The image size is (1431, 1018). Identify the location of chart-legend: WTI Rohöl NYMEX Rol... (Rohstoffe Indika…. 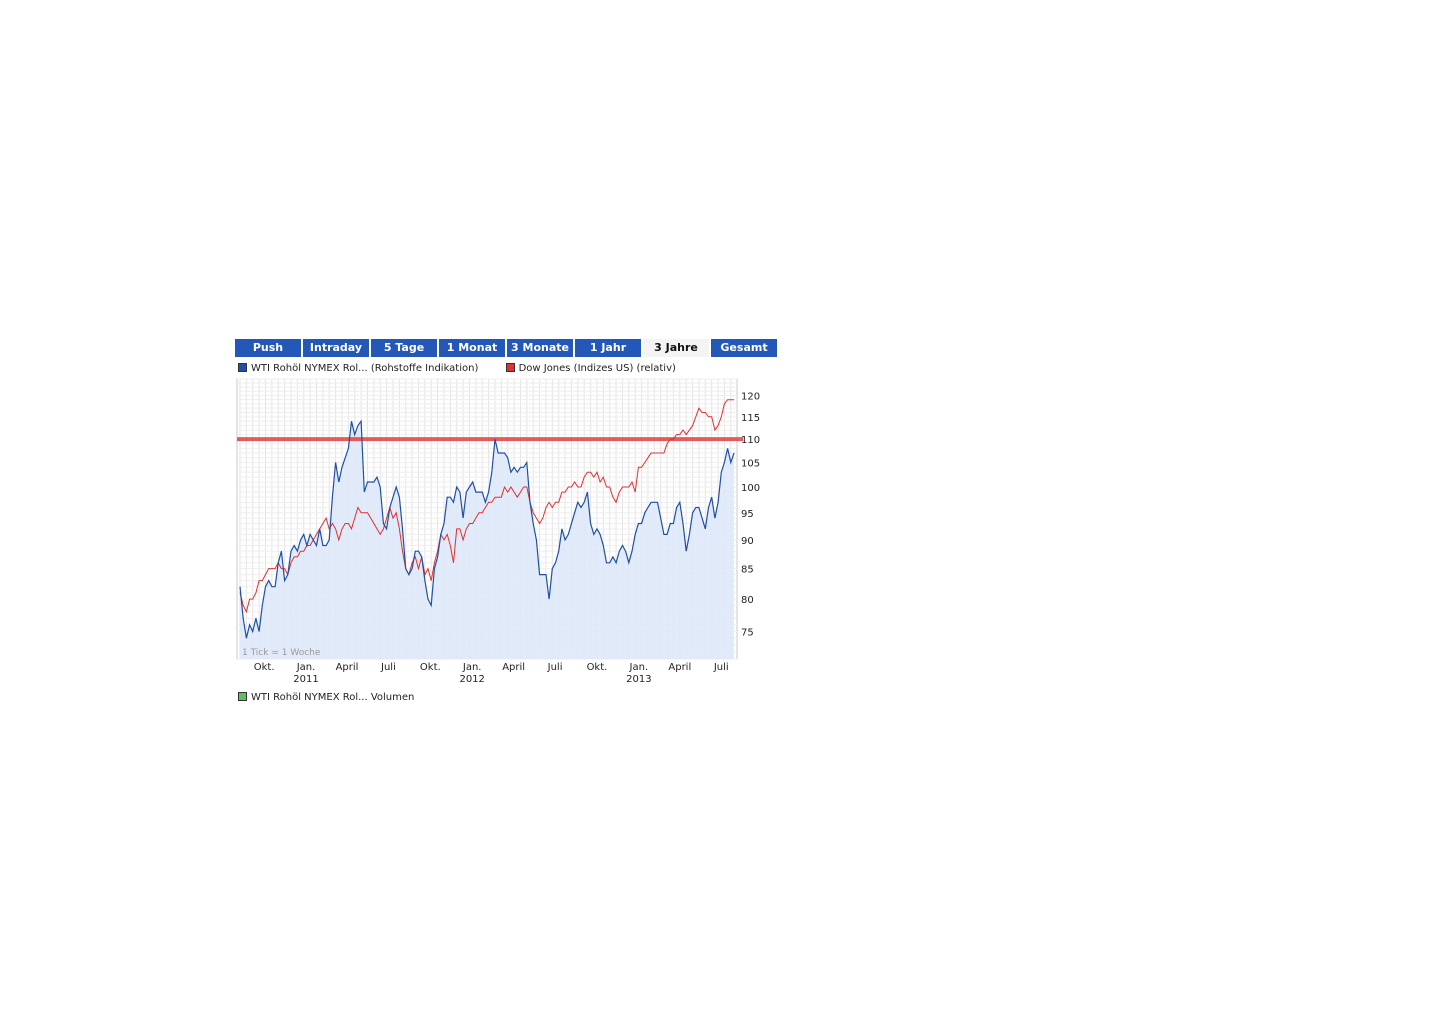
(457, 368).